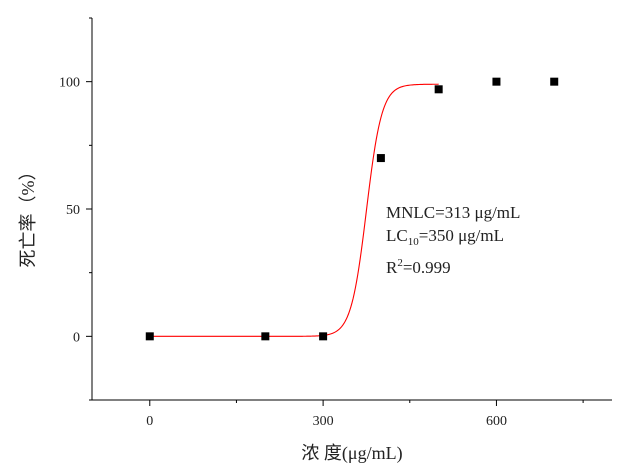 The width and height of the screenshot is (640, 475). What do you see at coordinates (453, 212) in the screenshot?
I see `annotation-mnlc: MNLC=313 μg/mL` at bounding box center [453, 212].